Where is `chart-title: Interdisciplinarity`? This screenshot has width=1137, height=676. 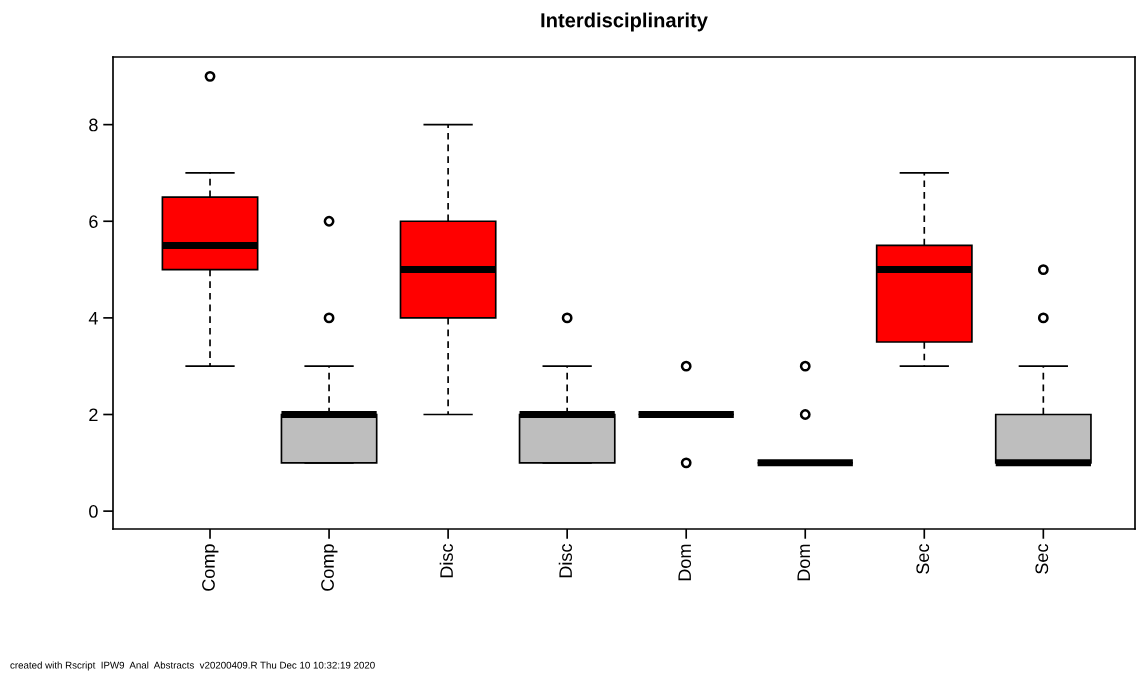
chart-title: Interdisciplinarity is located at coordinates (624, 22).